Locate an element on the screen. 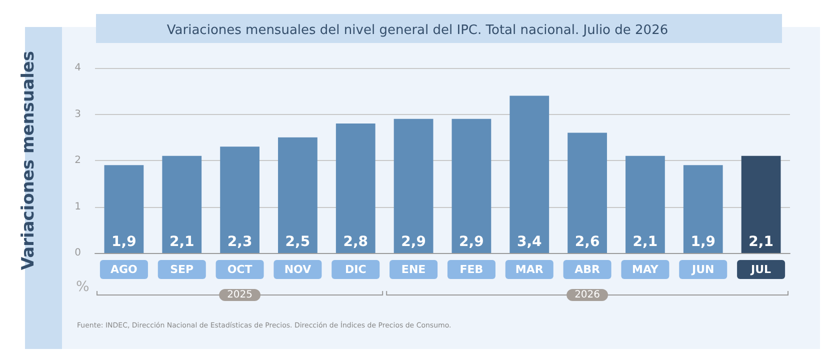 Image resolution: width=835 pixels, height=359 pixels. data-label: 2,6 is located at coordinates (587, 242).